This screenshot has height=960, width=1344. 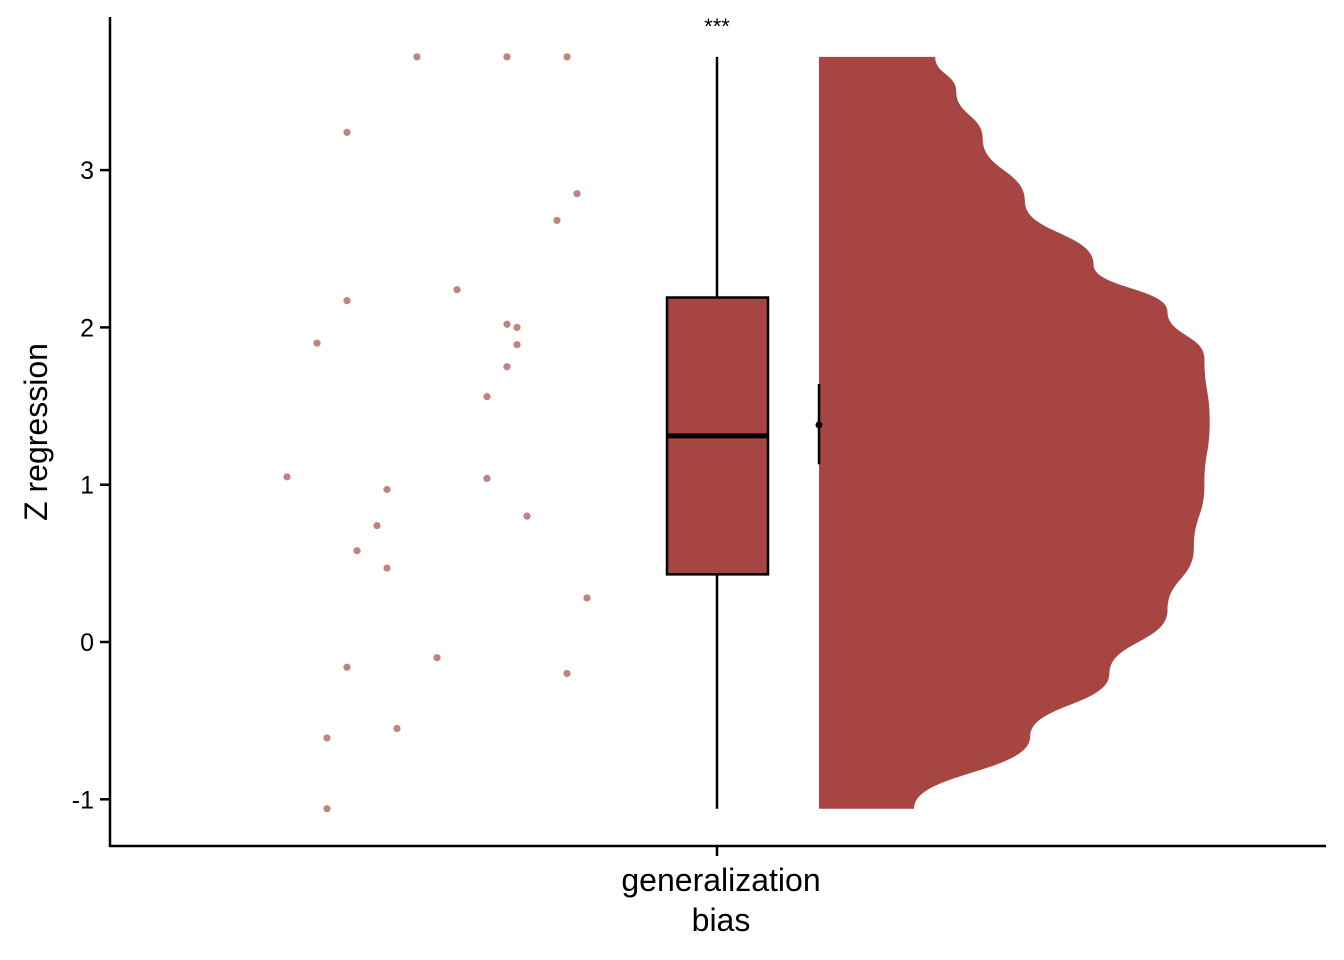 I want to click on mean-ci-layer, so click(x=819, y=424).